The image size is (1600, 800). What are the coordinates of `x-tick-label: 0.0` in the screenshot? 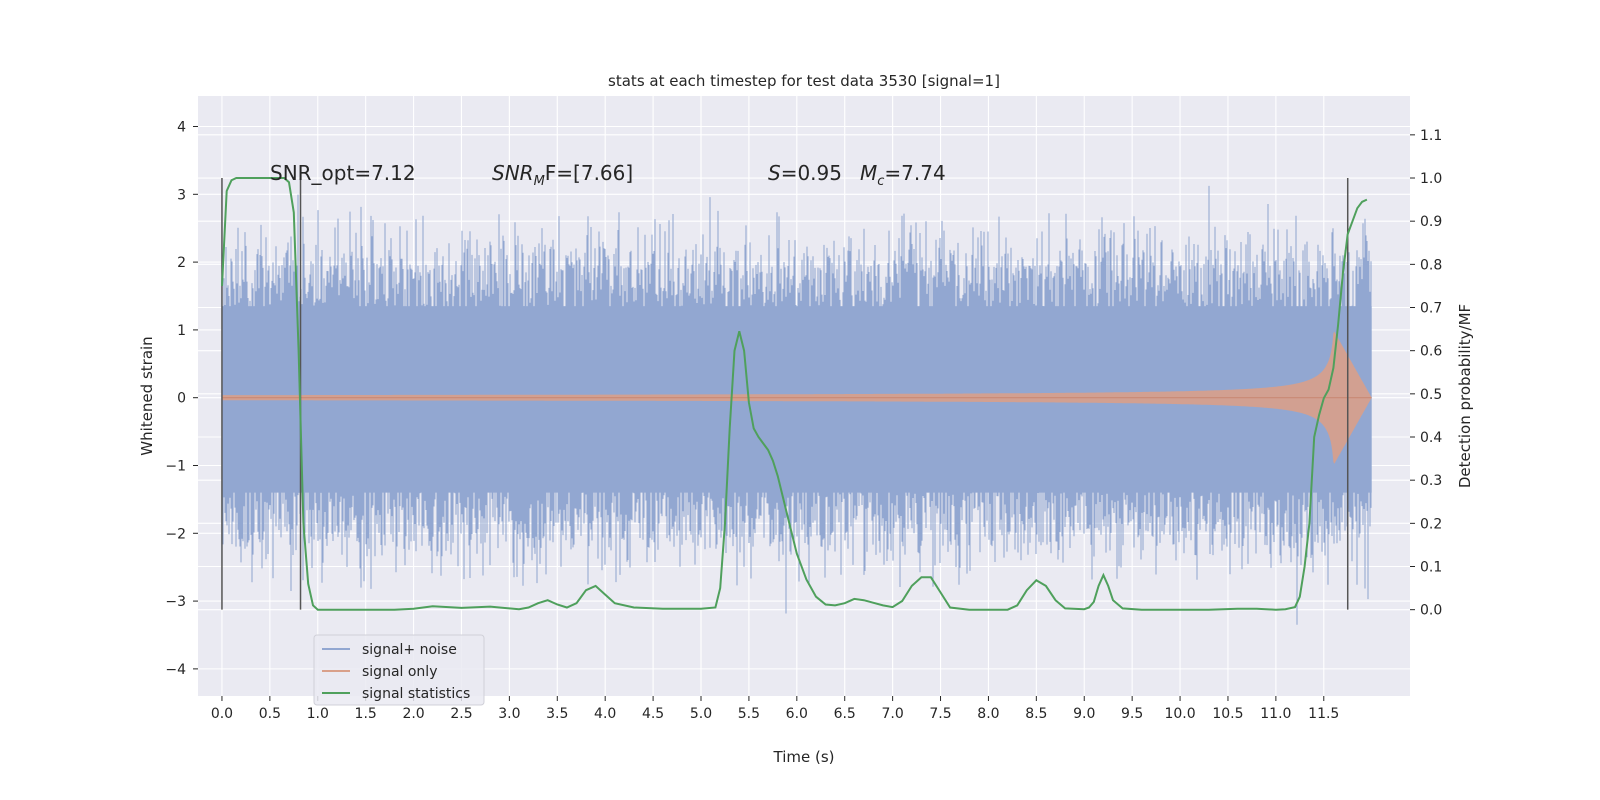 It's located at (222, 714).